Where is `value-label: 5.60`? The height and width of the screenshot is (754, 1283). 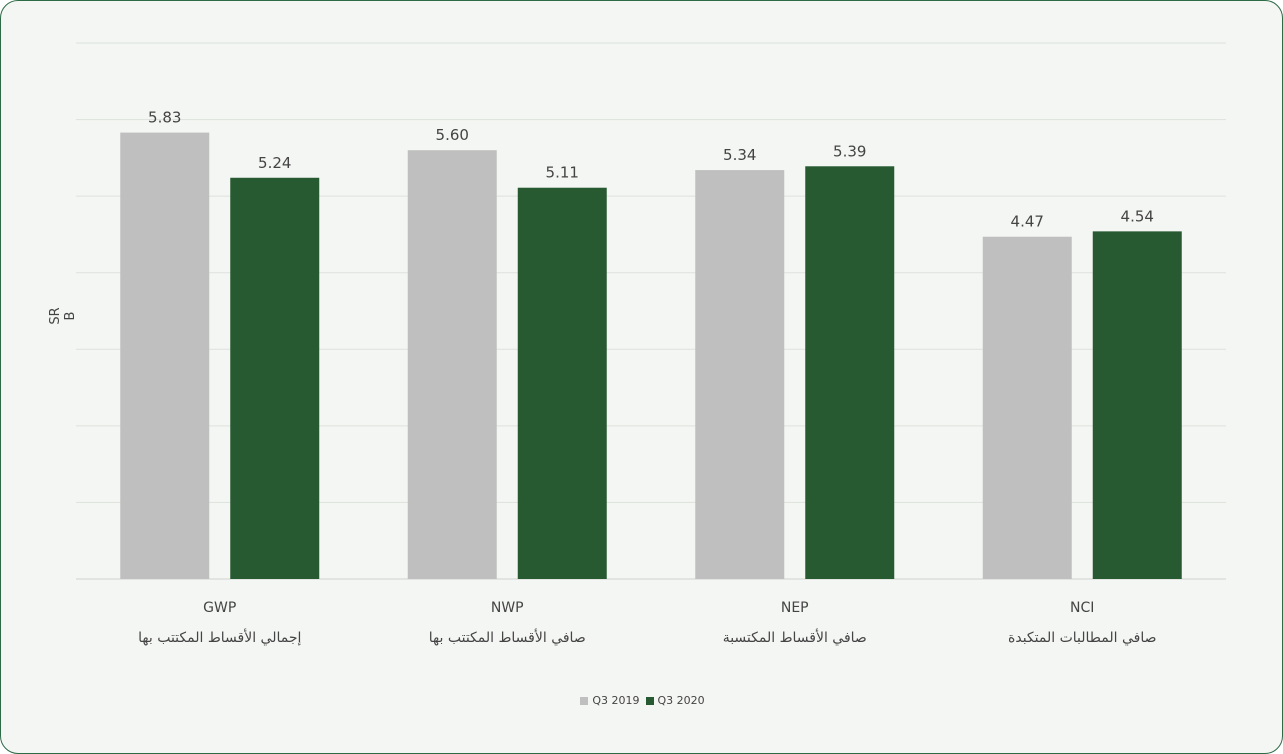
value-label: 5.60 is located at coordinates (452, 135).